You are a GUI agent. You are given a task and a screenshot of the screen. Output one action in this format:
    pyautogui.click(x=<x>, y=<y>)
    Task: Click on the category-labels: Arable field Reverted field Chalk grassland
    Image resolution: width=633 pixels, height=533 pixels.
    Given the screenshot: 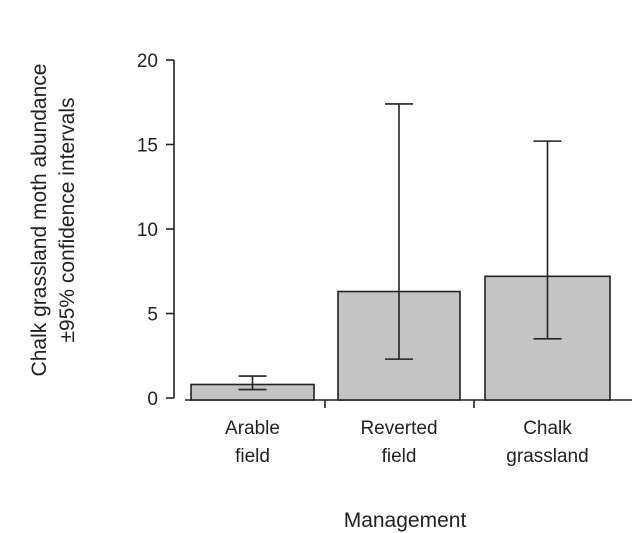 What is the action you would take?
    pyautogui.click(x=407, y=442)
    